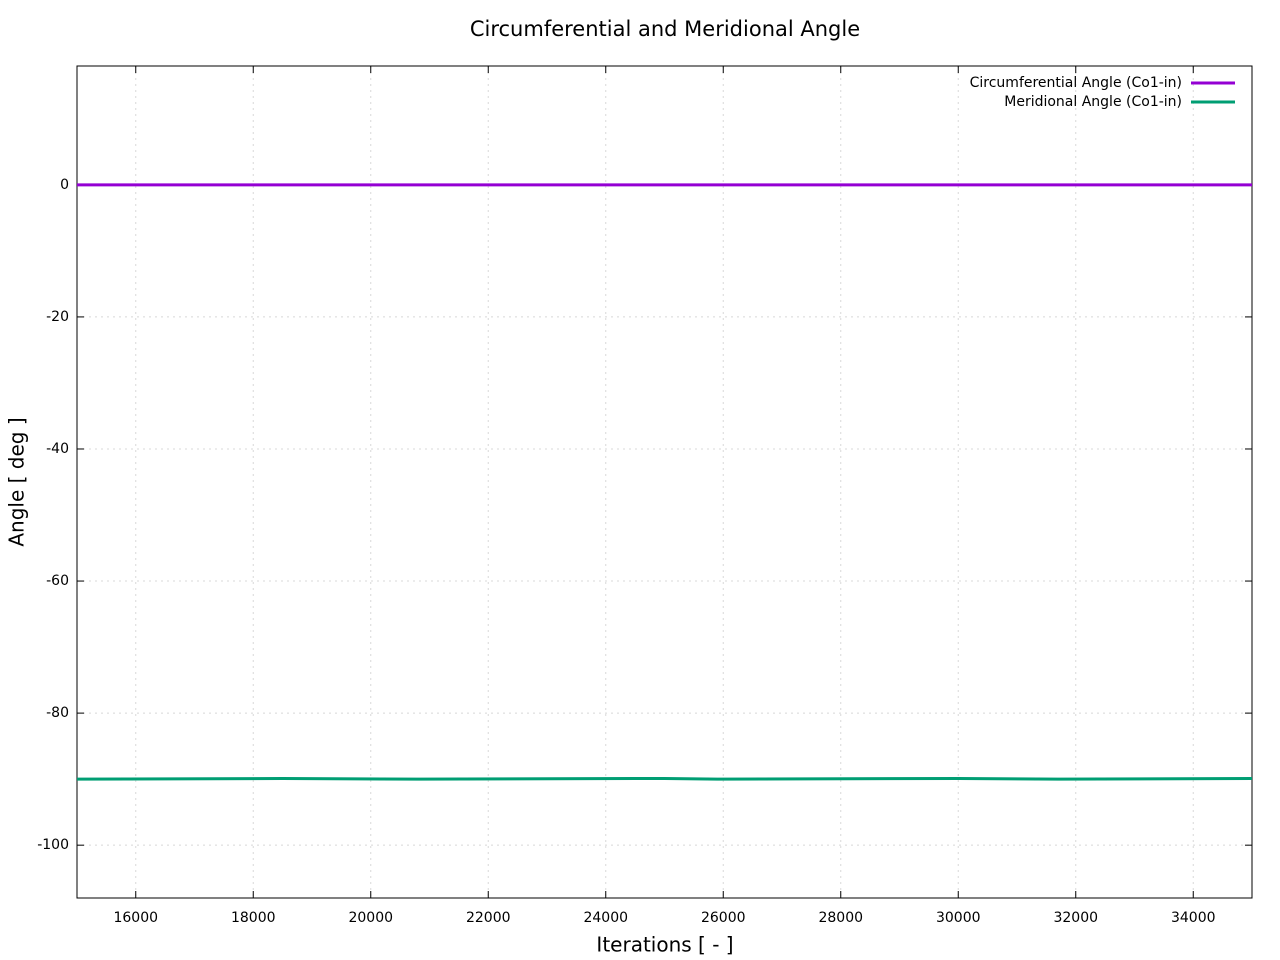 The width and height of the screenshot is (1280, 960). Describe the element at coordinates (57, 713) in the screenshot. I see `y-tick-label: -80` at that location.